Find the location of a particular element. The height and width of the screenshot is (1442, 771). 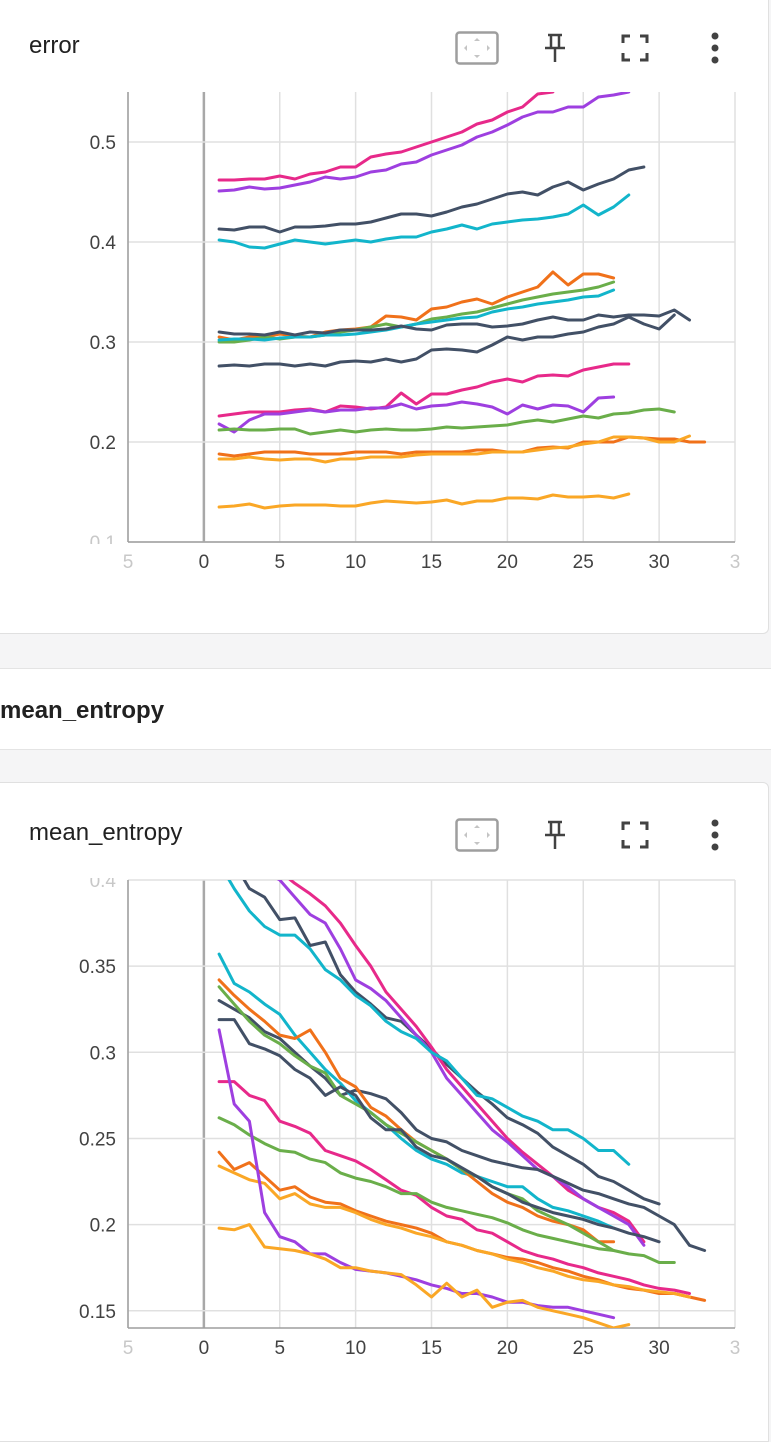

x-tick-label: 25 is located at coordinates (583, 562).